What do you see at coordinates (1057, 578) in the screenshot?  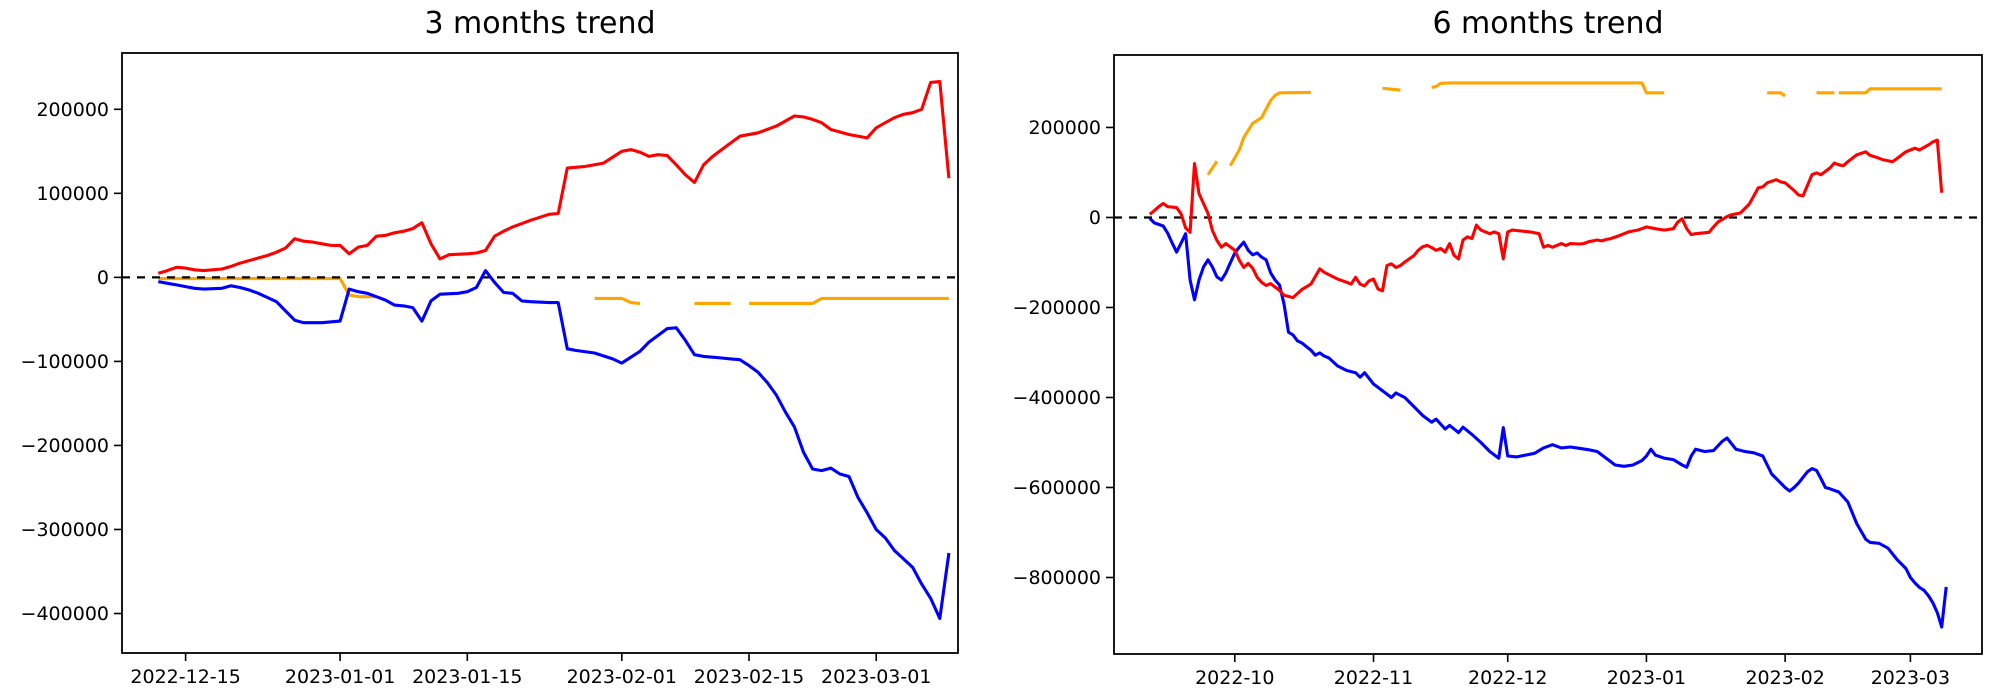 I see `y-tick-label: −800000` at bounding box center [1057, 578].